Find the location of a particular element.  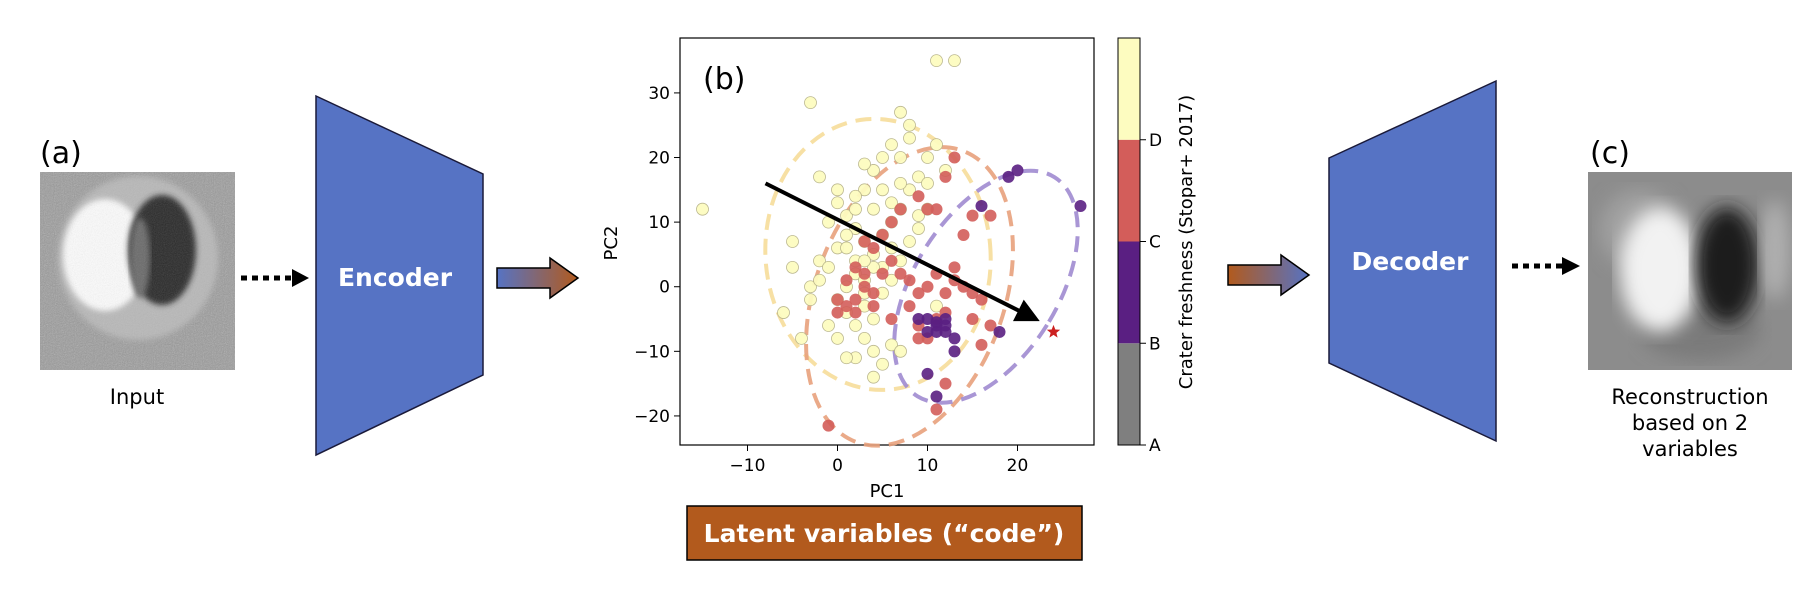

x-axis-label: PC1 is located at coordinates (887, 491).